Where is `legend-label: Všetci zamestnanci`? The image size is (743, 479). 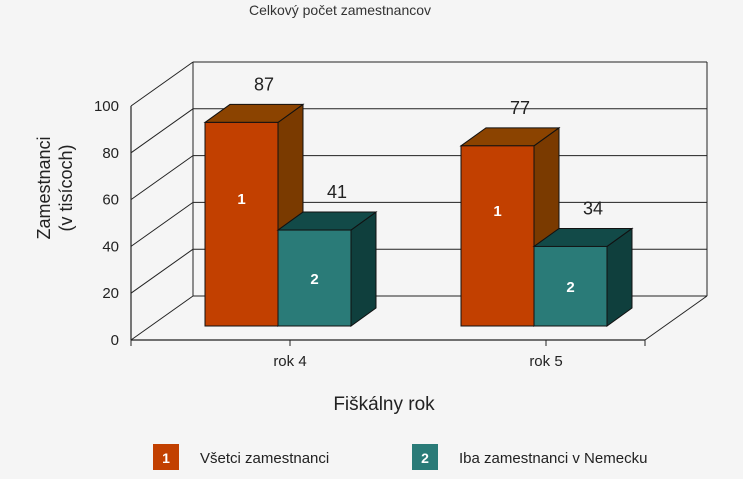 legend-label: Všetci zamestnanci is located at coordinates (264, 458).